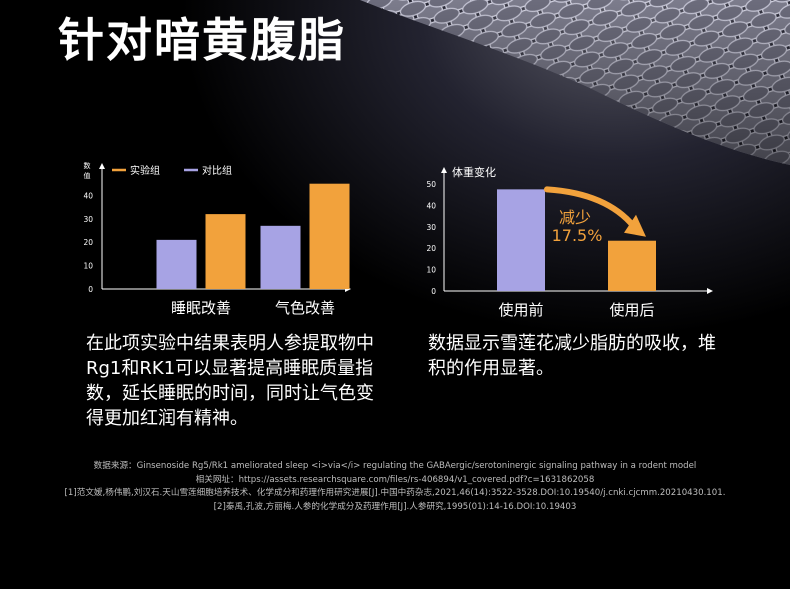 Image resolution: width=790 pixels, height=589 pixels. I want to click on decrease-arrow, so click(590, 208).